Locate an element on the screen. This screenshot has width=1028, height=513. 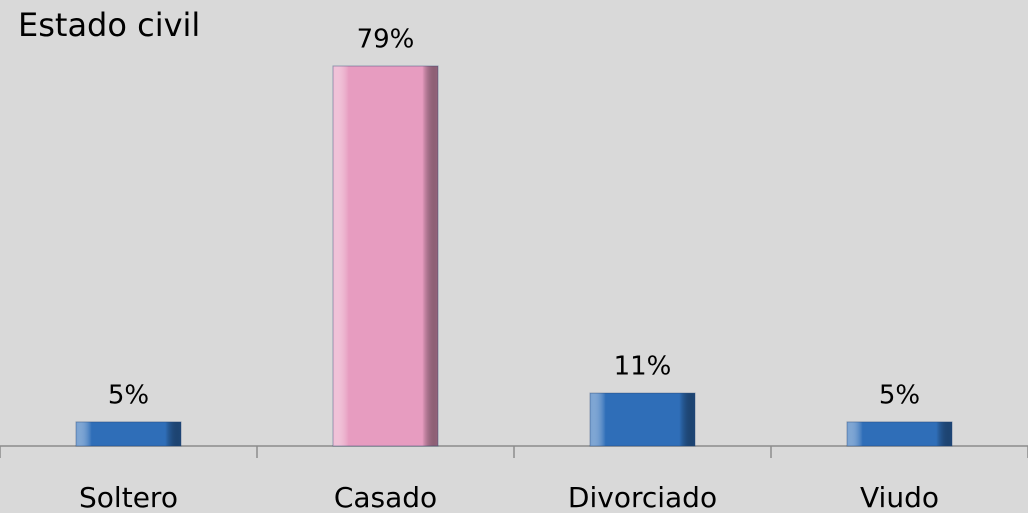
x-tick-label: Casado is located at coordinates (385, 497).